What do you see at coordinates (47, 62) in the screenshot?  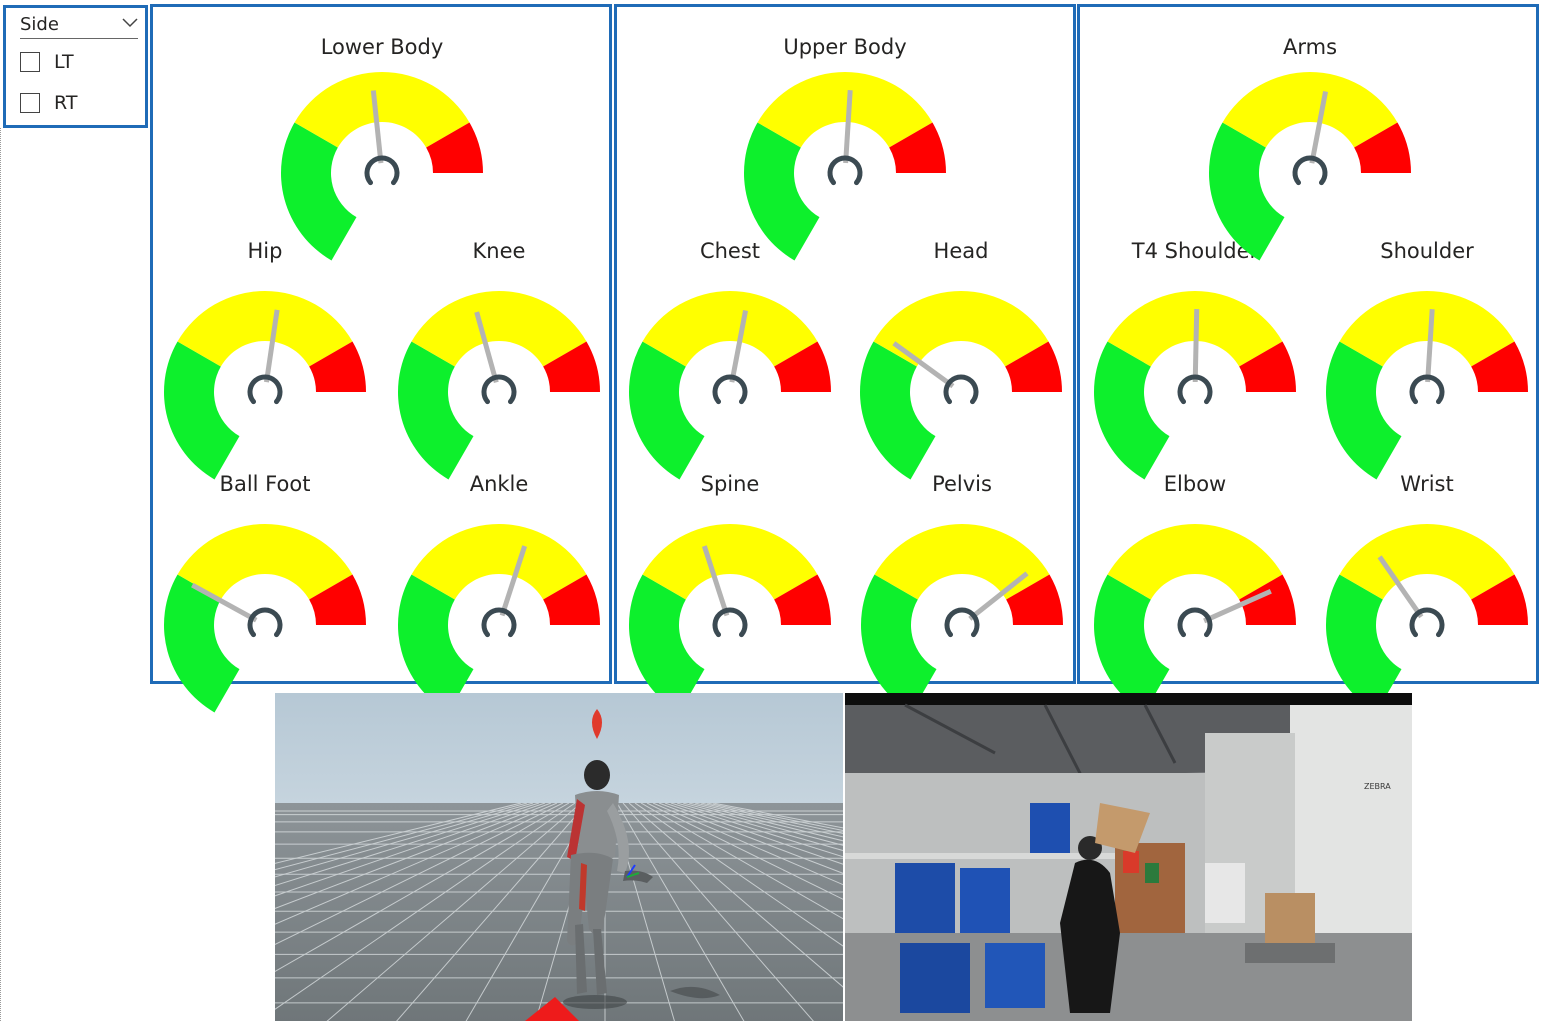 I see `slicer-option-lt: LT` at bounding box center [47, 62].